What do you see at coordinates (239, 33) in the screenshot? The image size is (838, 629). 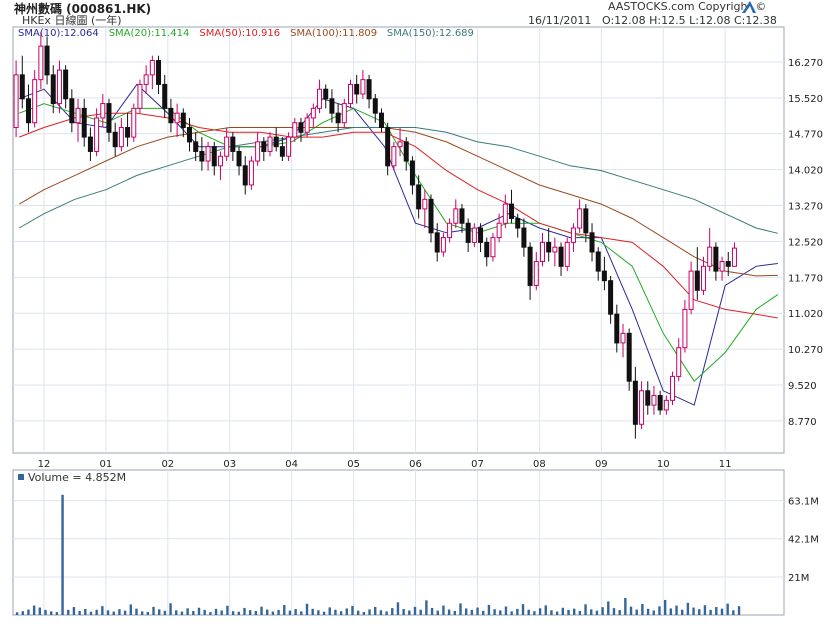 I see `sma-legend-label: SMA(50):10.916` at bounding box center [239, 33].